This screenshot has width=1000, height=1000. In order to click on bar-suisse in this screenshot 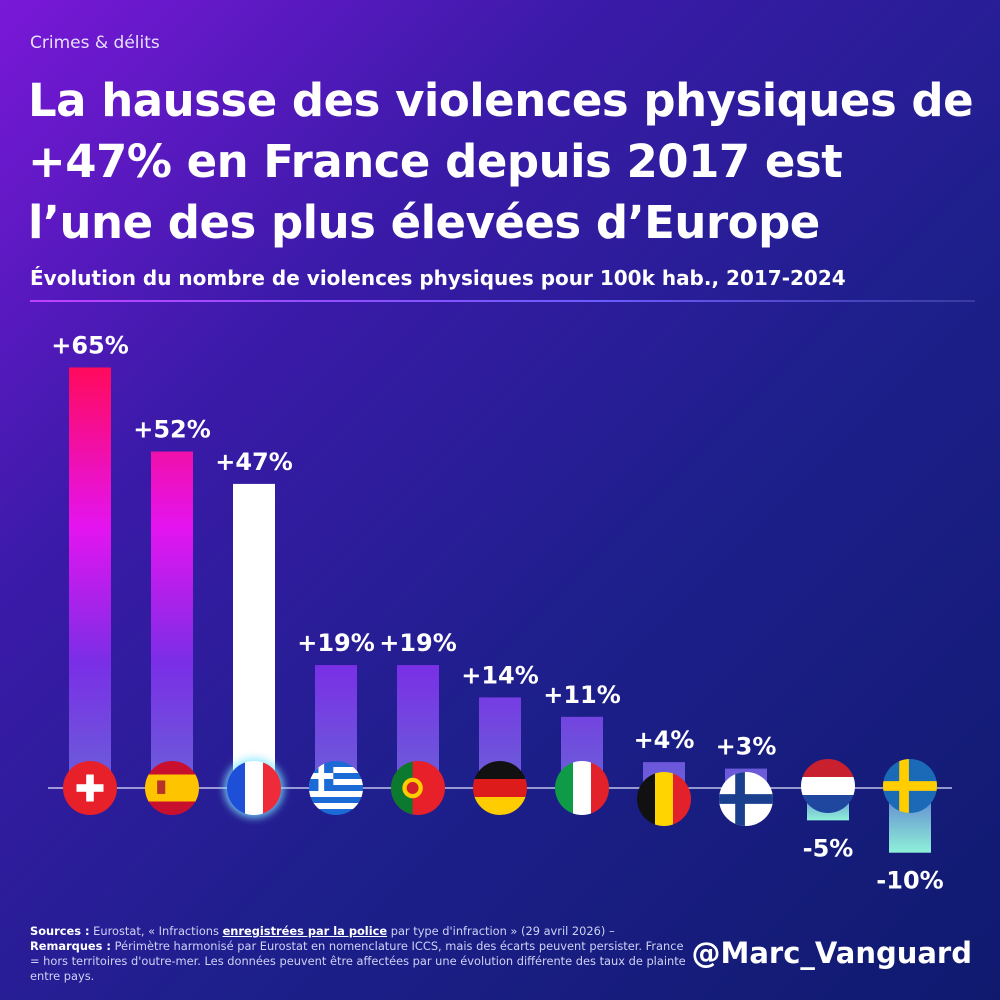, I will do `click(90, 577)`.